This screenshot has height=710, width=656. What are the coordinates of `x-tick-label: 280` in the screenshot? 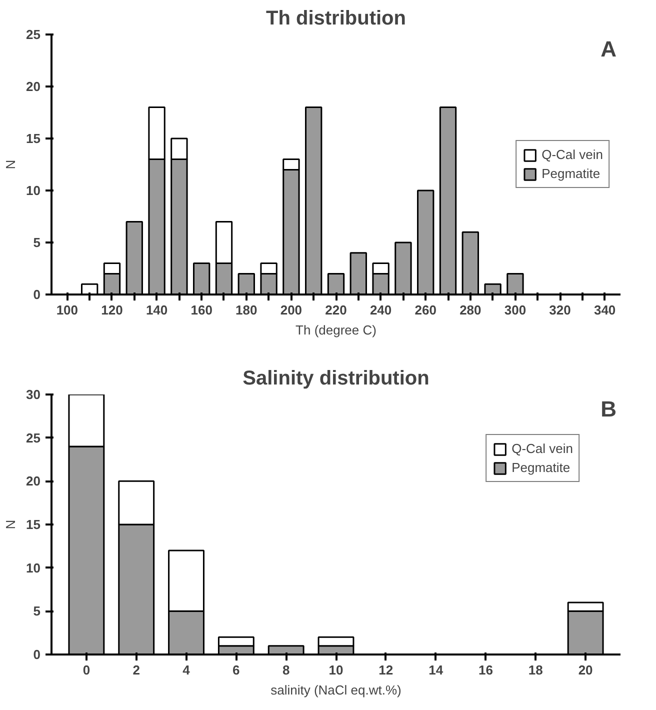 It's located at (471, 310).